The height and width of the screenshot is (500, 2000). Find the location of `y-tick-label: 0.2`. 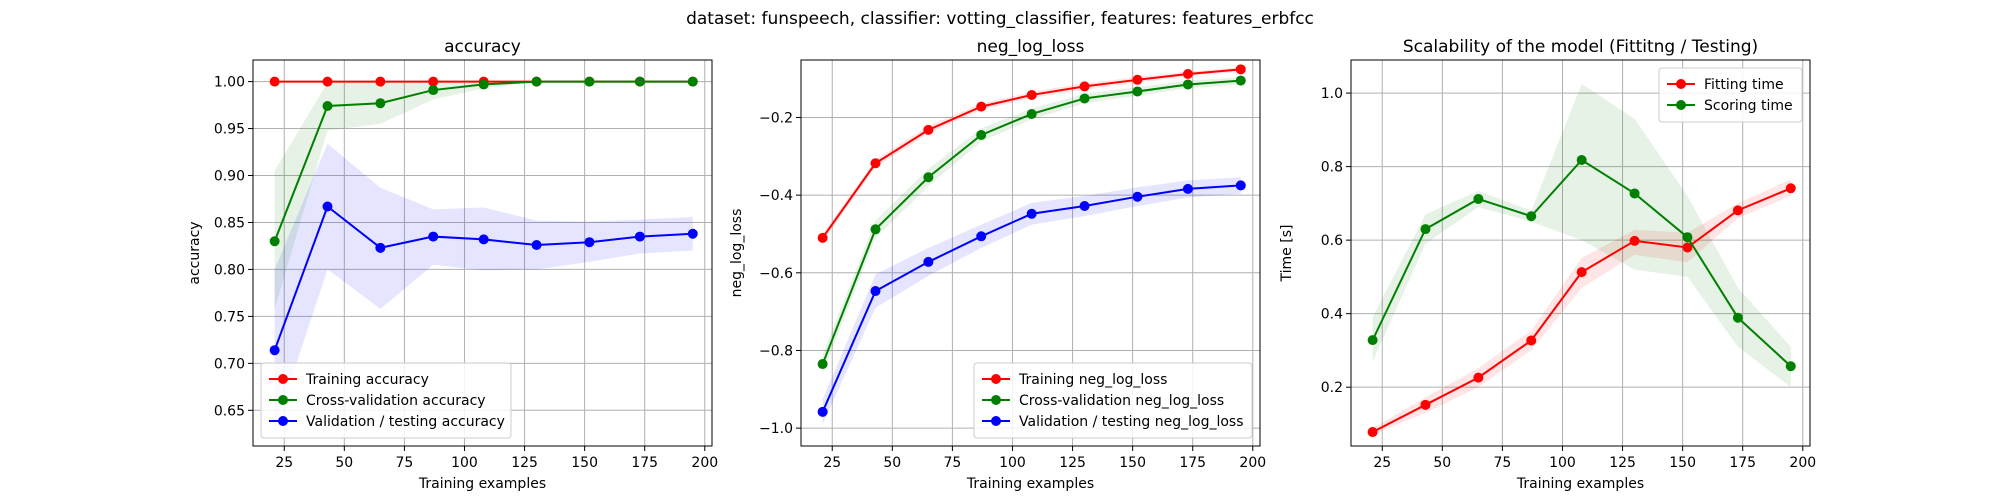

y-tick-label: 0.2 is located at coordinates (1332, 388).